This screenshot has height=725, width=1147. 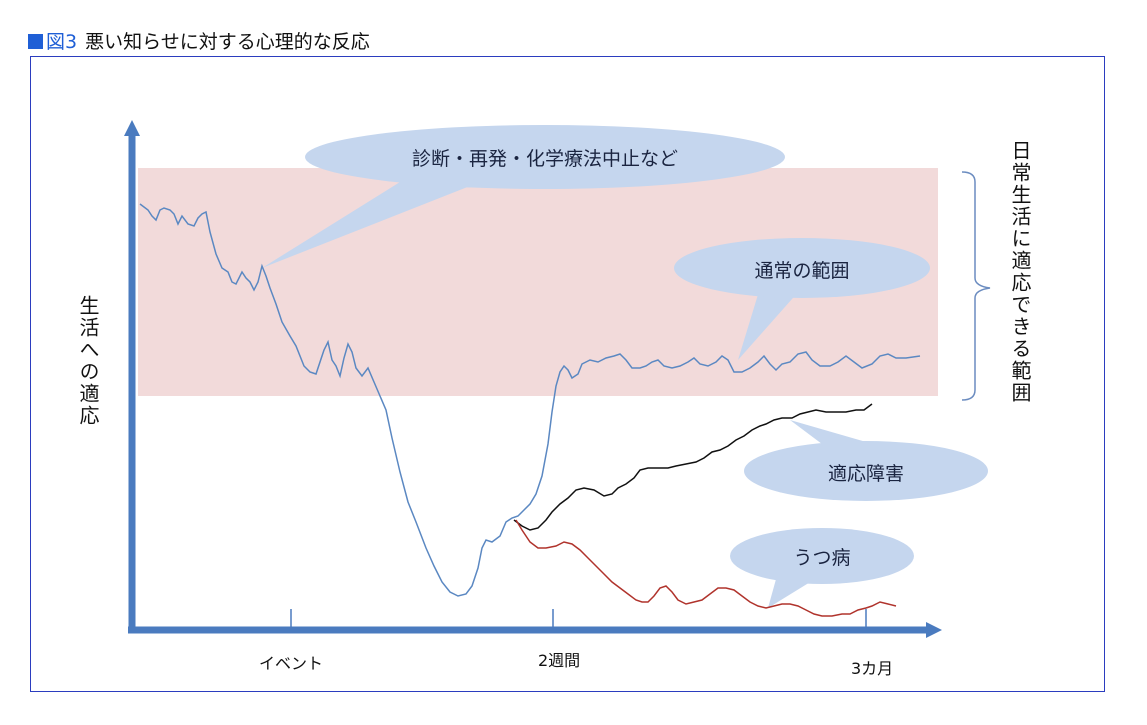 I want to click on callout-event-text: 診断・再発・化学療法中止など, so click(x=545, y=159).